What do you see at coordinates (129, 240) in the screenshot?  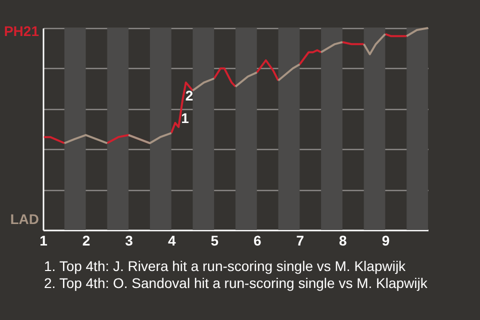 I see `x-tick-label: 3` at bounding box center [129, 240].